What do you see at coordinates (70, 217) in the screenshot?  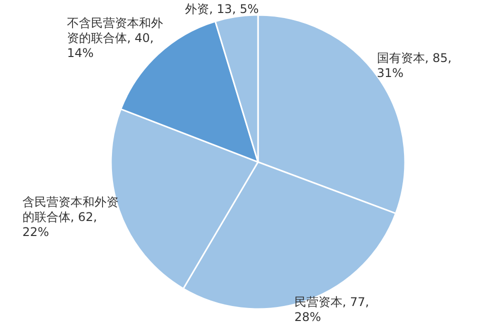 I see `slice-label: 含民营资本和外资的联合体, 62, 22%` at bounding box center [70, 217].